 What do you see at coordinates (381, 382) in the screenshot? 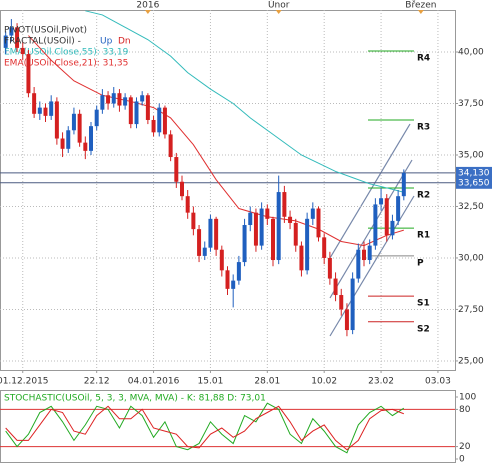
I see `x-tick-label: 23.02` at bounding box center [381, 382].